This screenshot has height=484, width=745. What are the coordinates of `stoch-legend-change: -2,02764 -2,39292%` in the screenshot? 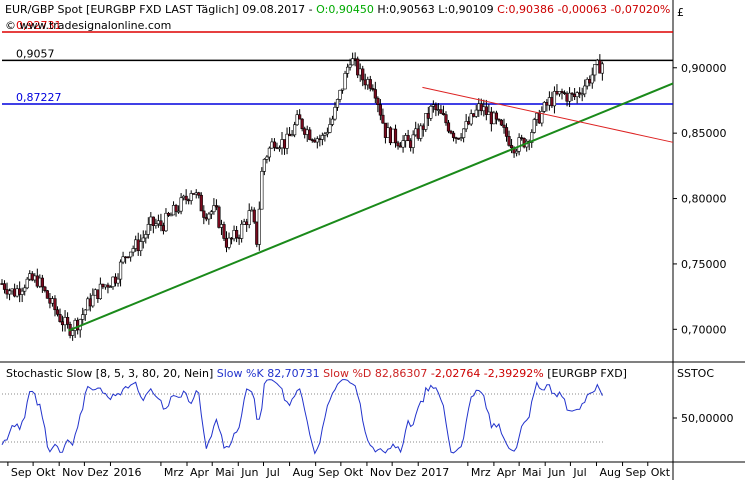 It's located at (485, 373).